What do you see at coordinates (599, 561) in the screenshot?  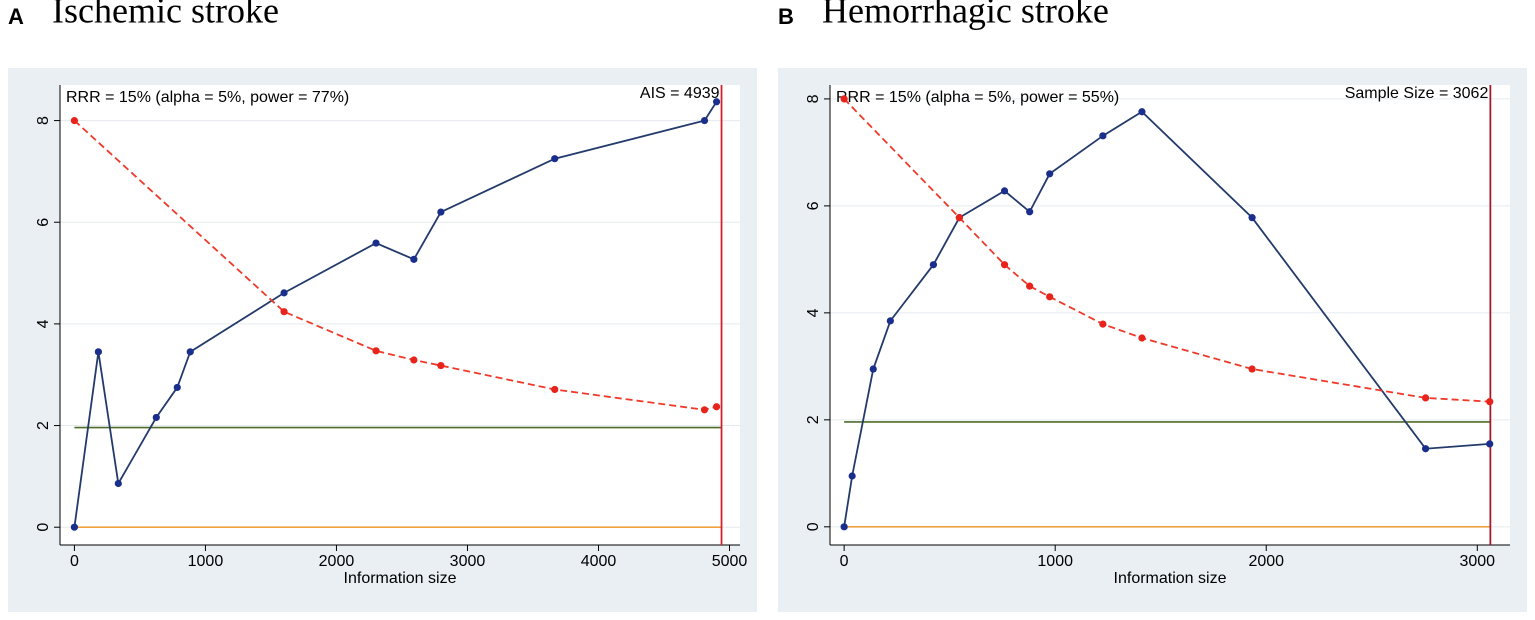 I see `x-tick-label: 4000` at bounding box center [599, 561].